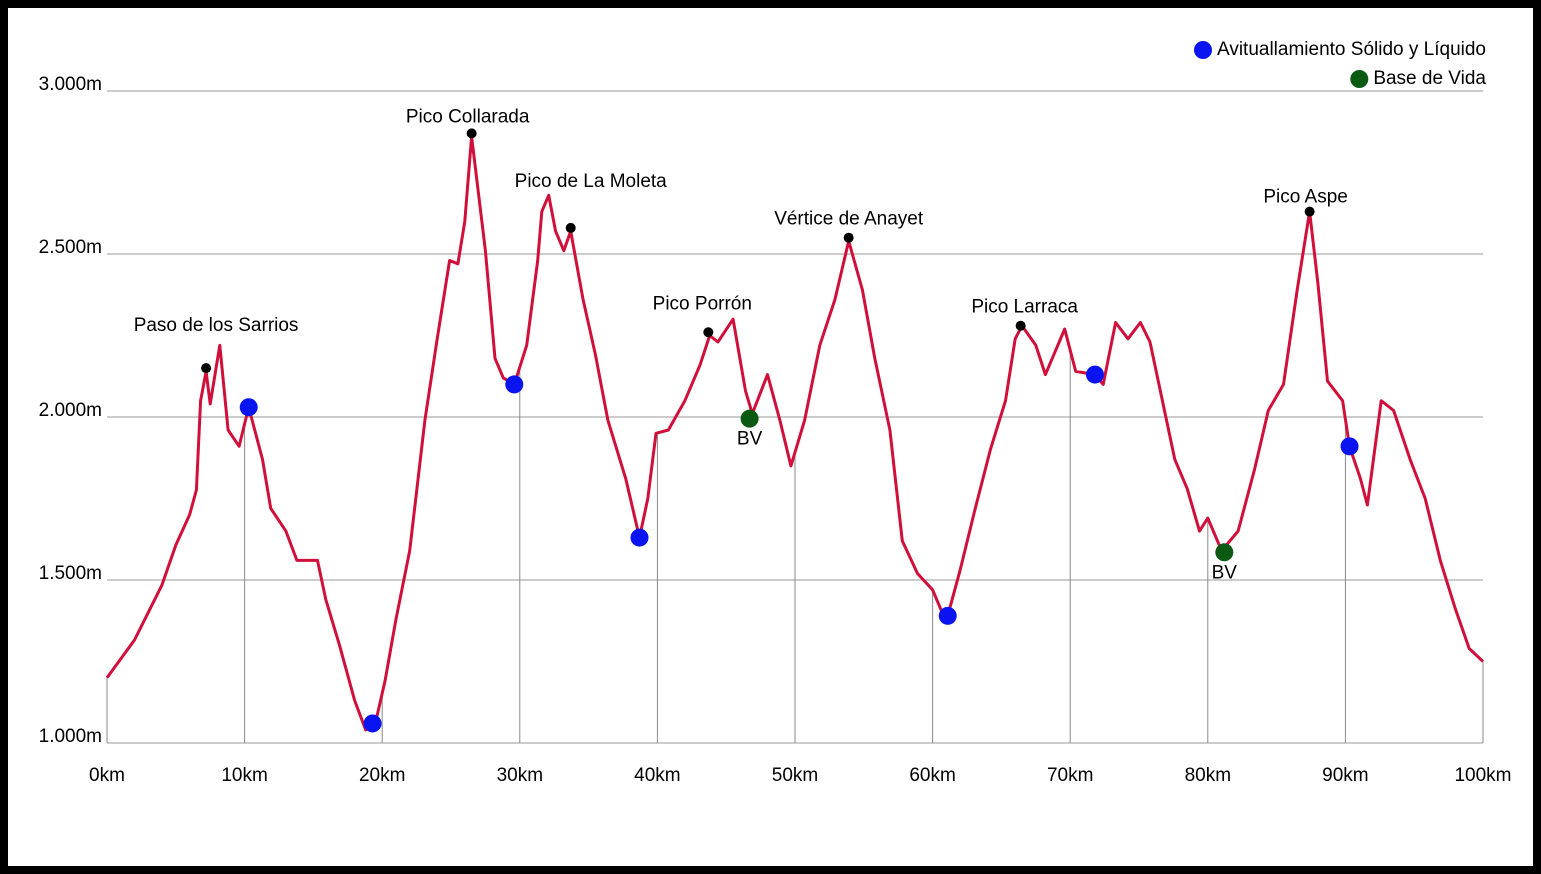  What do you see at coordinates (1070, 775) in the screenshot?
I see `x-tick-label: 70km` at bounding box center [1070, 775].